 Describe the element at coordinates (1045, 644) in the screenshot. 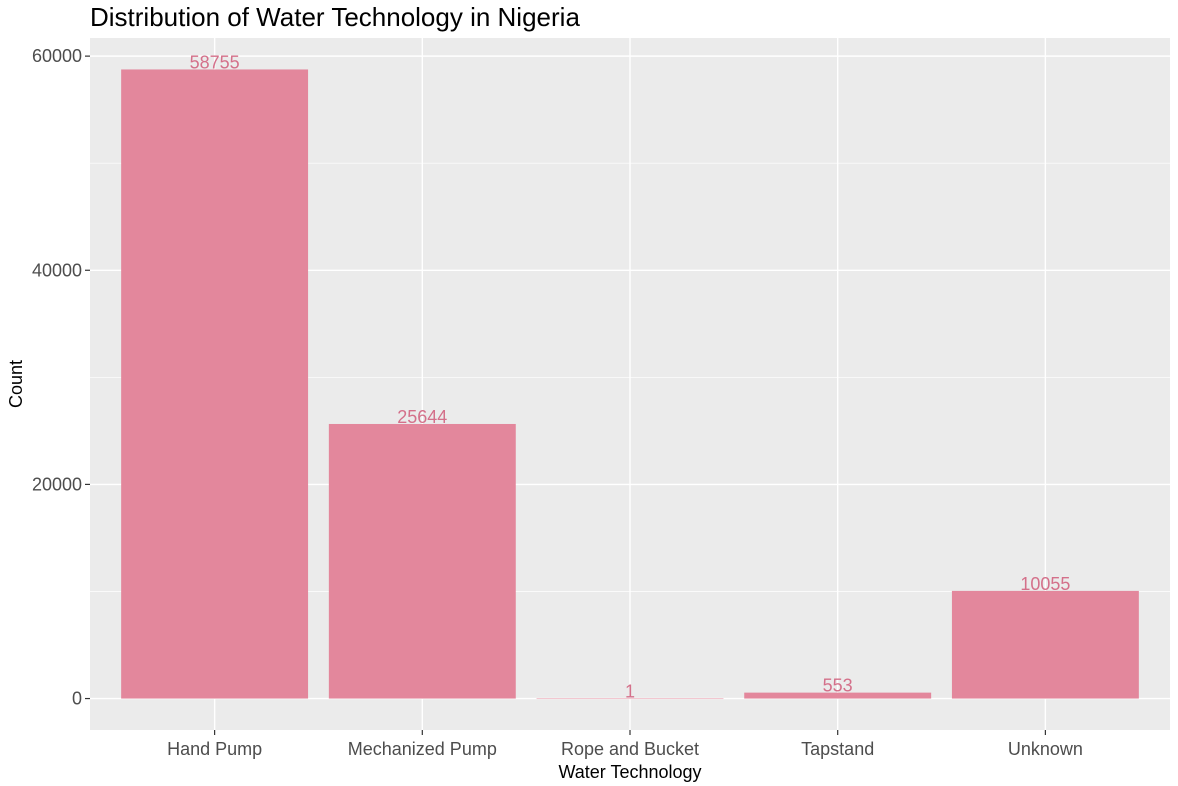

I see `bar-unknown` at that location.